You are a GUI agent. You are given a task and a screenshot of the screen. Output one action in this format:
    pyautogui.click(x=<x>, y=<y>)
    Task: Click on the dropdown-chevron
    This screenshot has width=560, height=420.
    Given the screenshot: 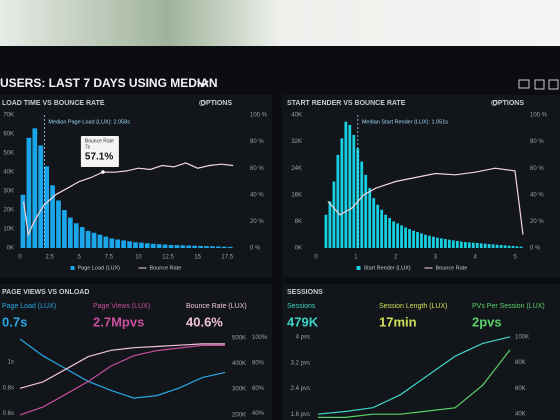 What is the action you would take?
    pyautogui.click(x=203, y=84)
    